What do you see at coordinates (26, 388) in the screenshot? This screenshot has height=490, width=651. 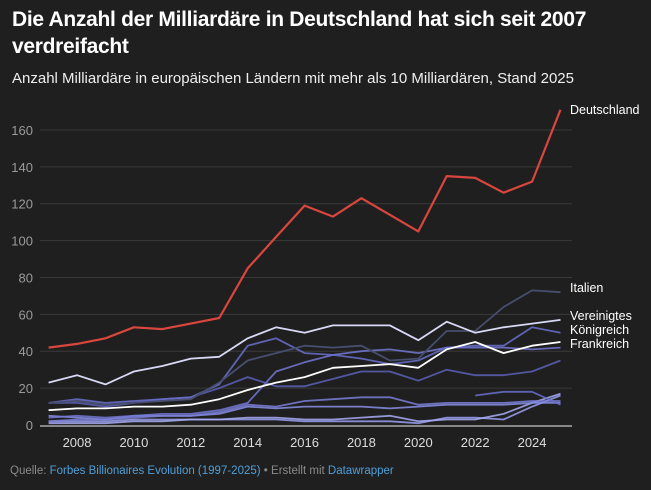 I see `y-tick-label: 20` at bounding box center [26, 388].